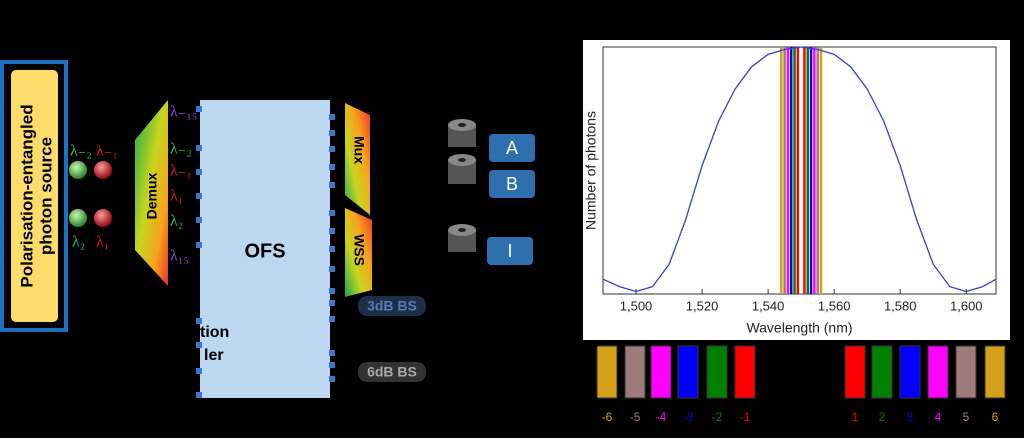 The image size is (1024, 438). I want to click on ofs-label: OFS, so click(264, 251).